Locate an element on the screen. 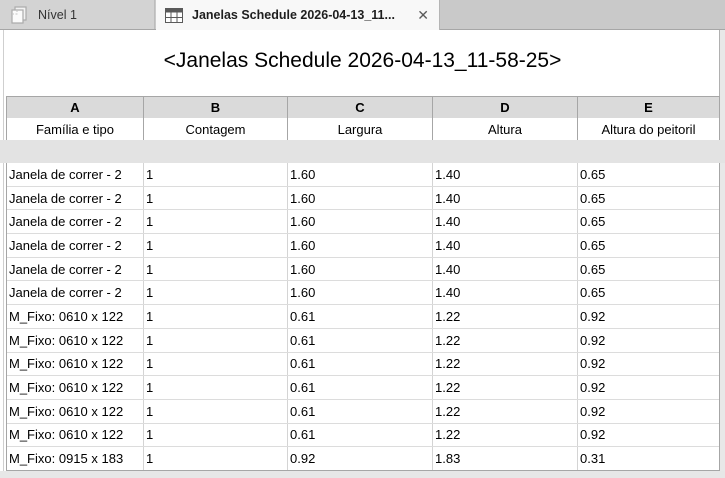  floor-plan-icon is located at coordinates (19, 15).